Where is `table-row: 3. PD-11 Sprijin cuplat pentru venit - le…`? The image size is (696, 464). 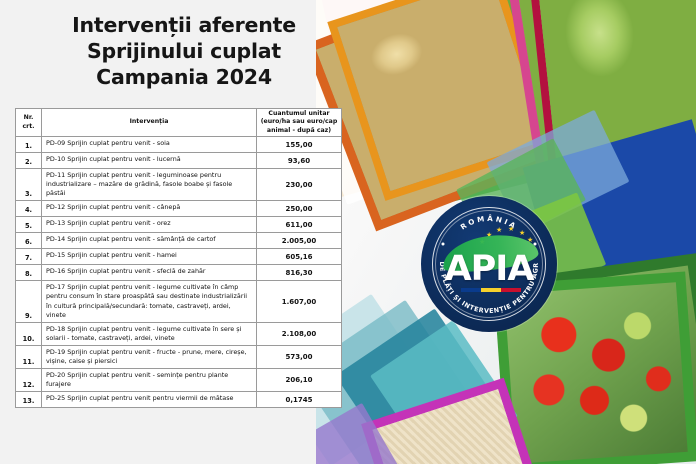
table-row: 3. PD-11 Sprijin cuplat pentru venit - le… is located at coordinates (178, 185).